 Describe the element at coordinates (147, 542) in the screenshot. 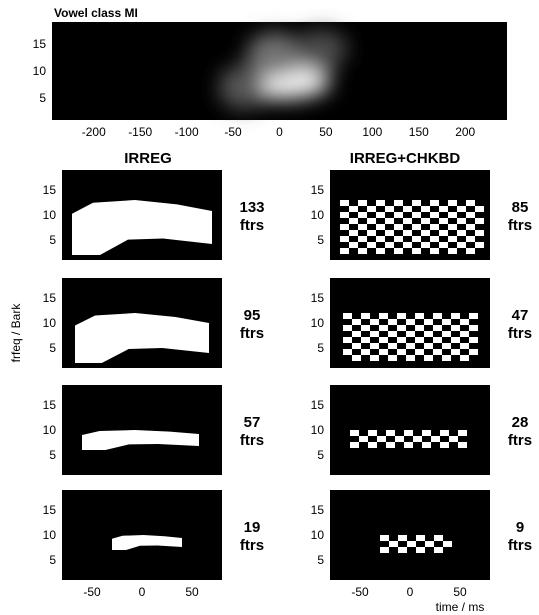

I see `mask-region-irreg` at that location.